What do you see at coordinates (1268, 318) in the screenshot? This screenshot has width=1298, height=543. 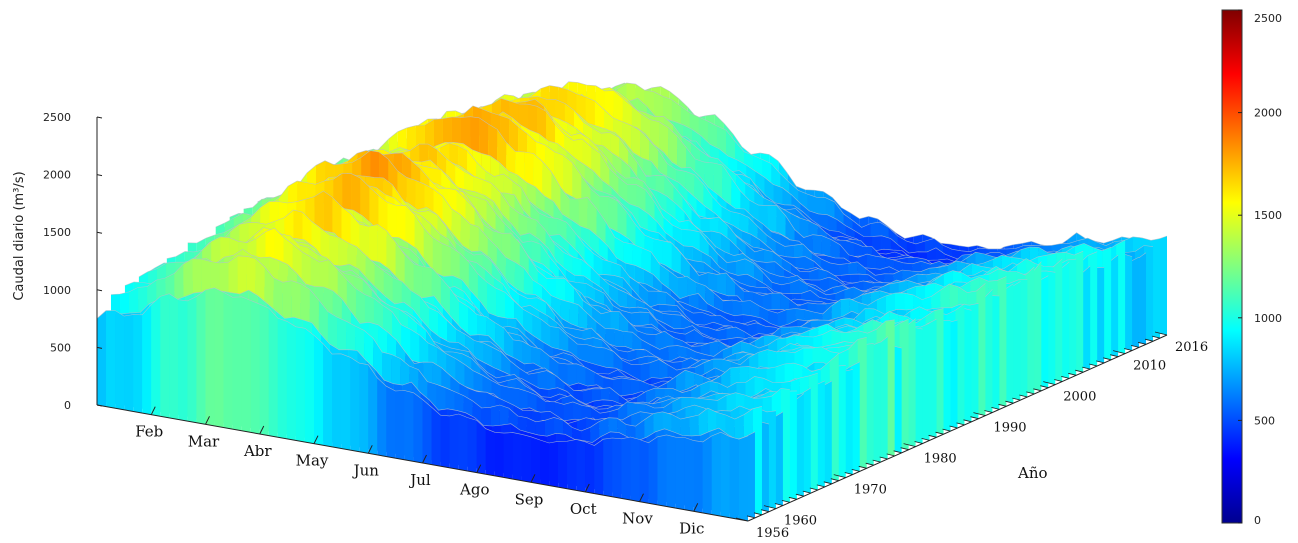 I see `colorbar-tick-label: 1000` at bounding box center [1268, 318].